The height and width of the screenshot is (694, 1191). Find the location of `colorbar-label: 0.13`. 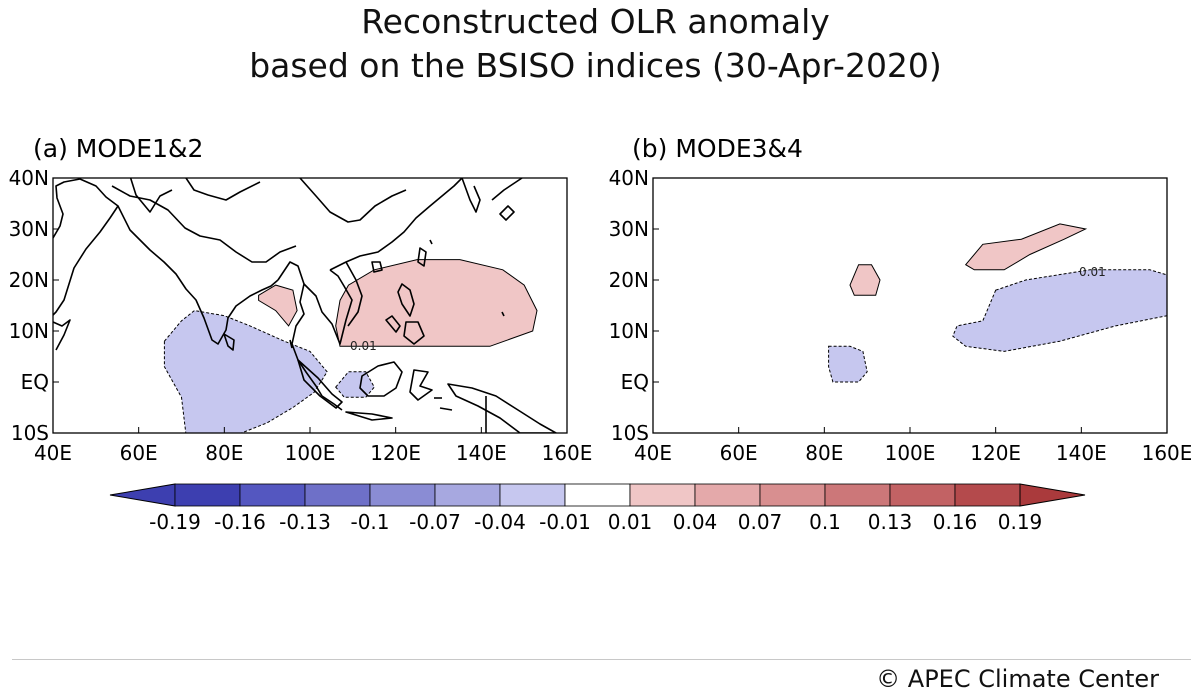

colorbar-label: 0.13 is located at coordinates (890, 522).